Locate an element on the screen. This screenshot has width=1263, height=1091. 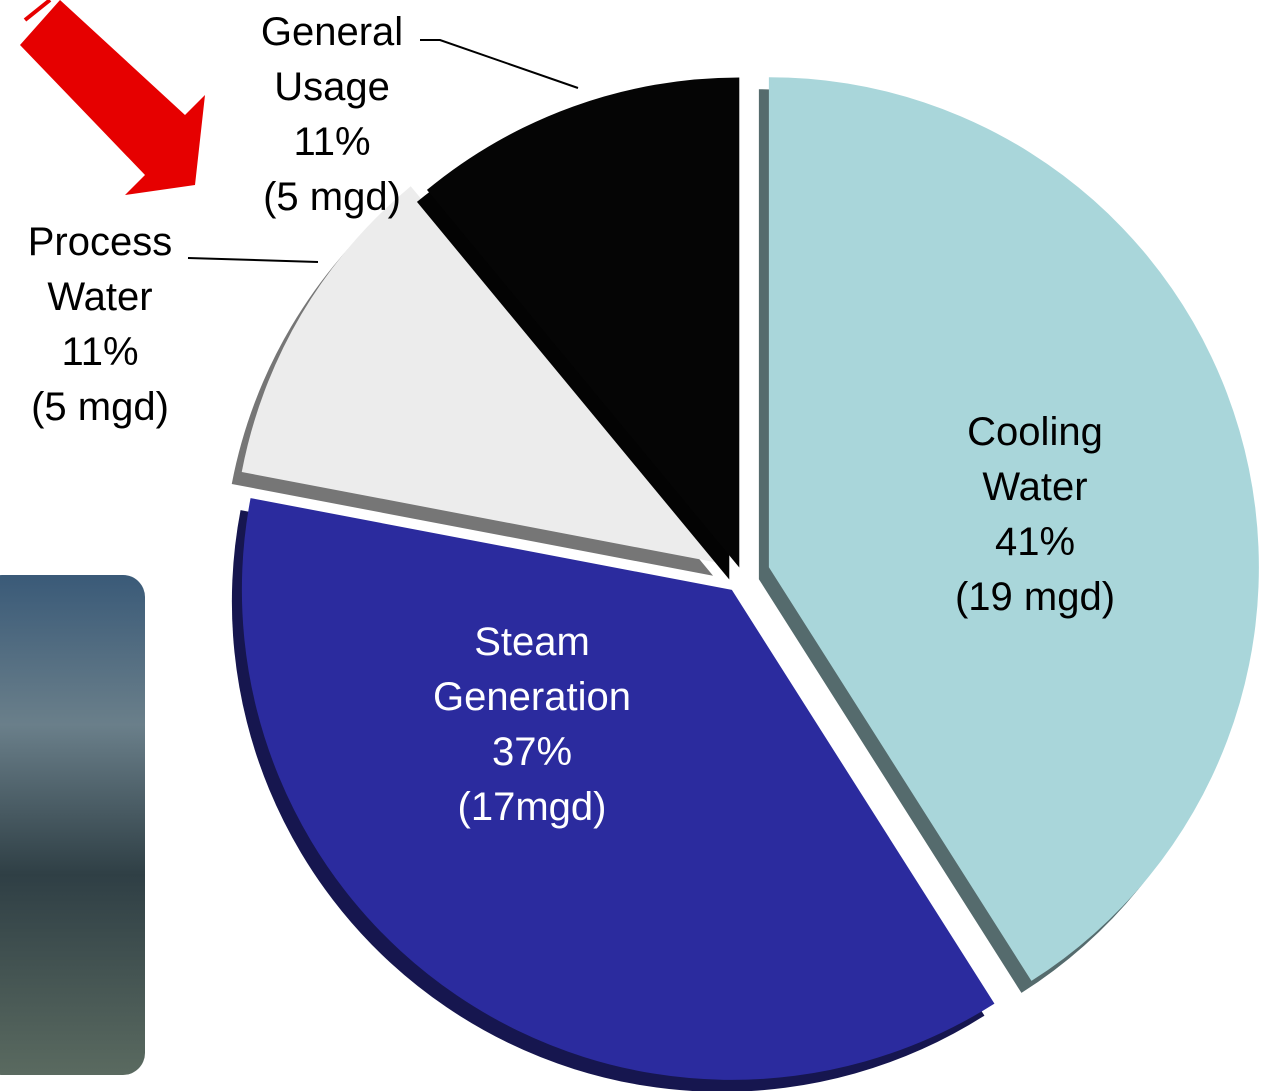
slice-label: Cooling Water 41% (19 mgd) is located at coordinates (1035, 515).